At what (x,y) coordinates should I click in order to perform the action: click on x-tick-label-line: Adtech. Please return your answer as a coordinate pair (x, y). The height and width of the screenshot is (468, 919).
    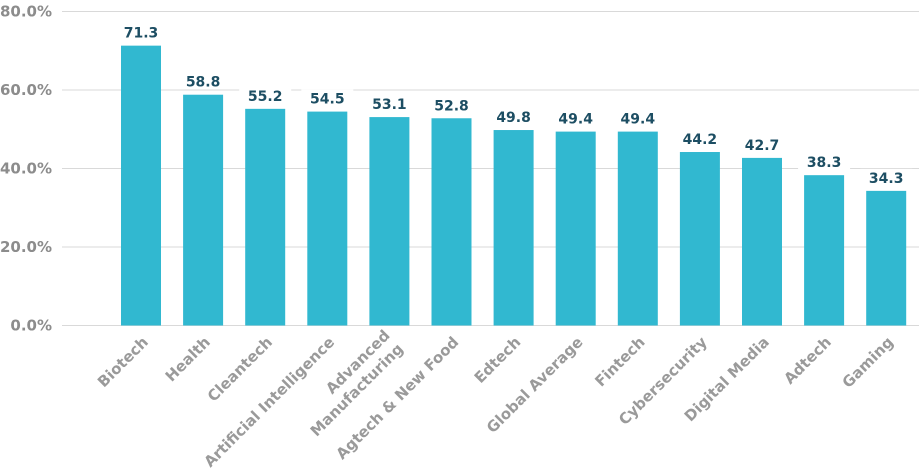
    Looking at the image, I should click on (807, 360).